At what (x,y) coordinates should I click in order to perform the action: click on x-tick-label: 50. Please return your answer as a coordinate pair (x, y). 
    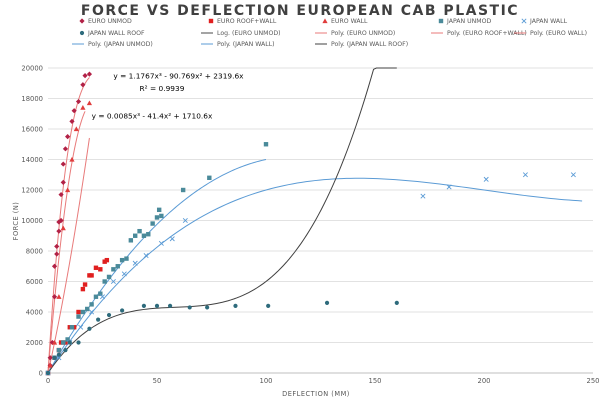
    Looking at the image, I should click on (157, 381).